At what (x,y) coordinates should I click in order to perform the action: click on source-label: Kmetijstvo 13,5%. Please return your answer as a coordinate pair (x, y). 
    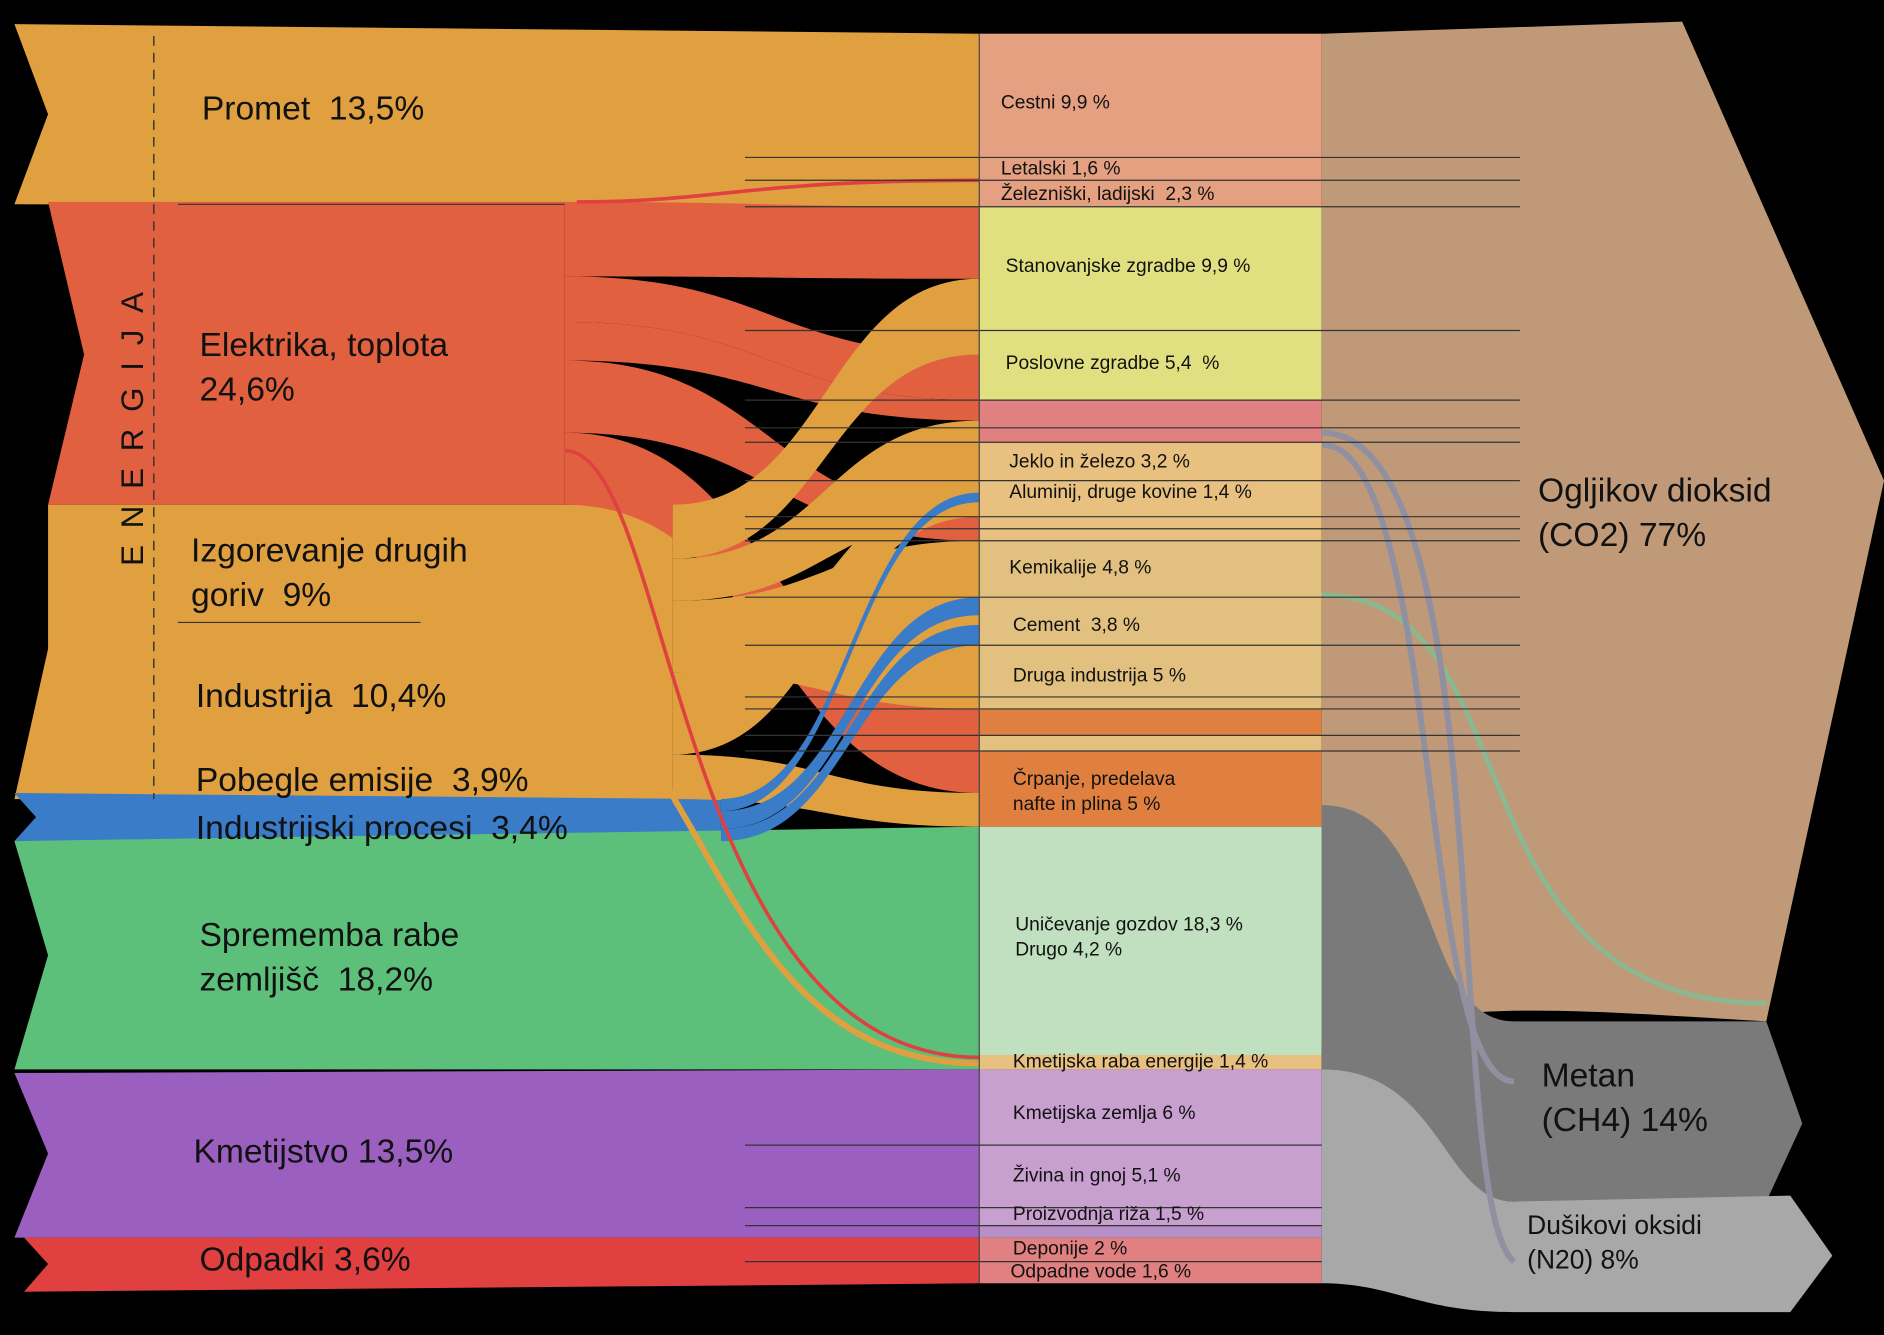
    Looking at the image, I should click on (323, 1151).